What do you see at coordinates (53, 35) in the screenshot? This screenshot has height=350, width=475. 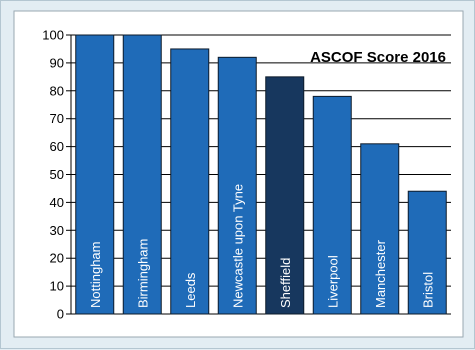 I see `y-tick-label: 100` at bounding box center [53, 35].